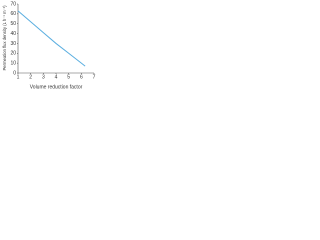 This screenshot has width=320, height=240. I want to click on x-tick-label: 6, so click(81, 77).